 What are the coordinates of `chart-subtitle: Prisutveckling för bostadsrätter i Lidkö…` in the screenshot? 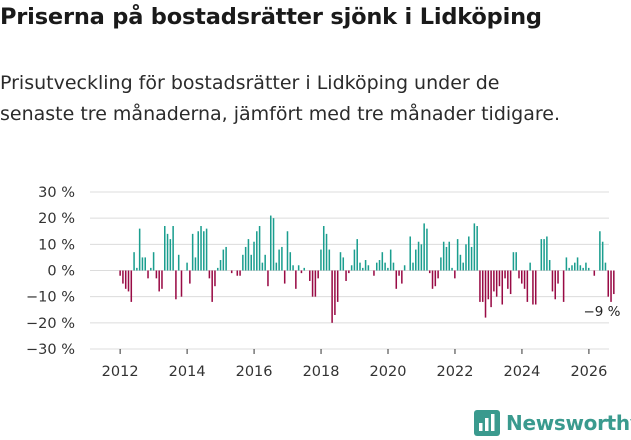 It's located at (280, 98).